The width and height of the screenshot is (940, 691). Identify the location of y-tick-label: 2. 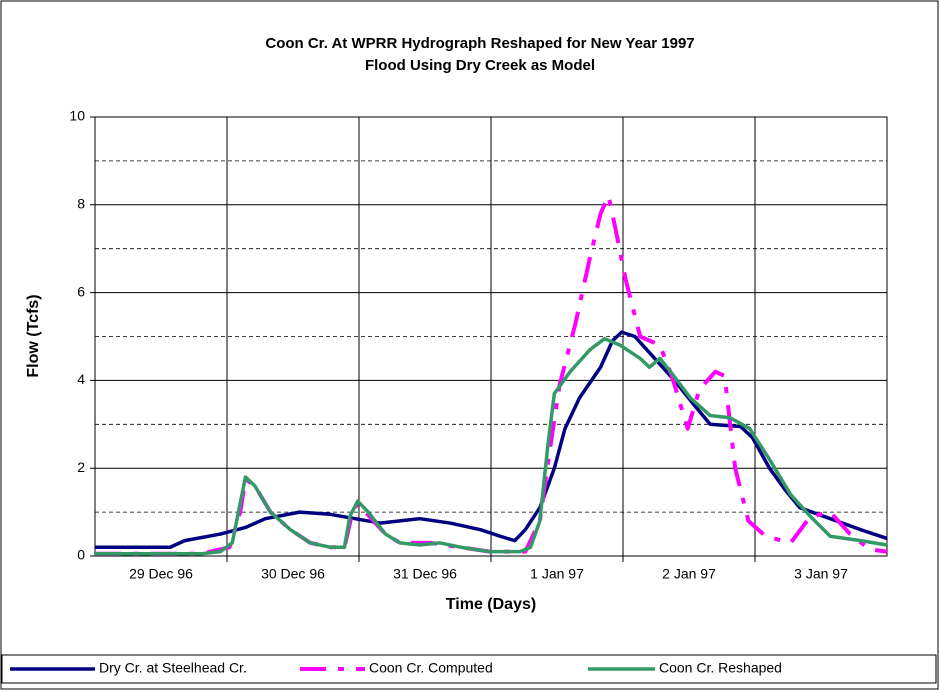
(81, 467).